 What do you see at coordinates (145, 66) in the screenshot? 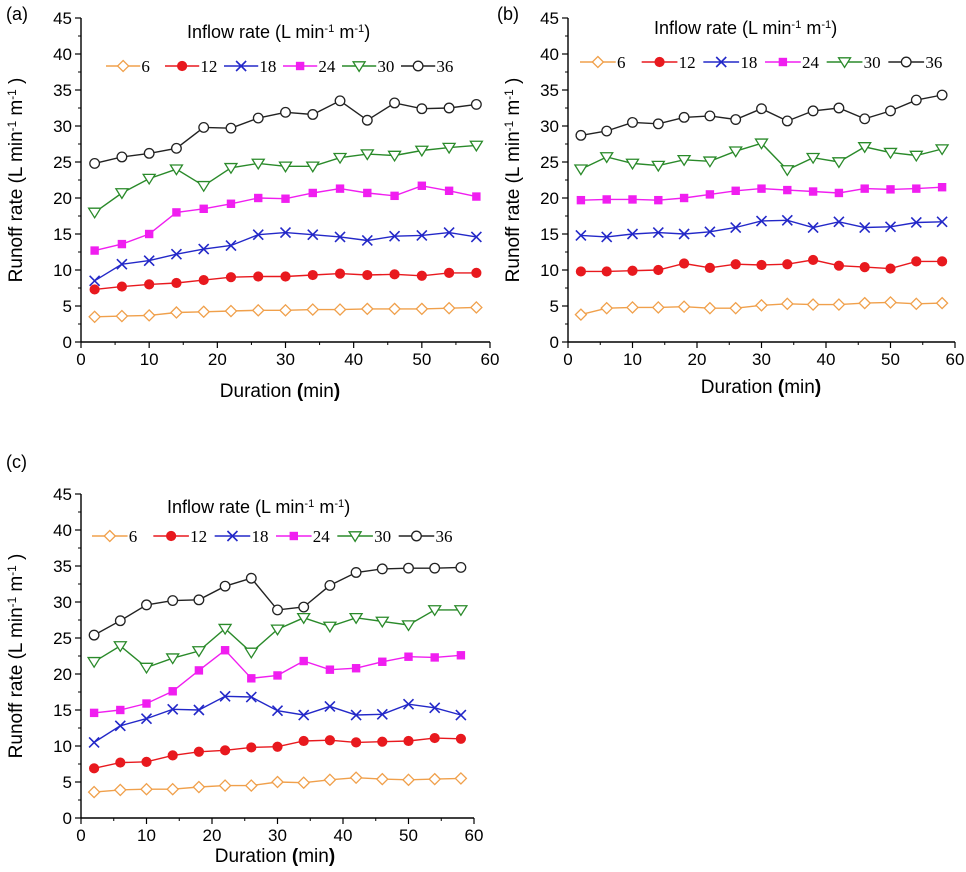
I see `legend-label: 6` at bounding box center [145, 66].